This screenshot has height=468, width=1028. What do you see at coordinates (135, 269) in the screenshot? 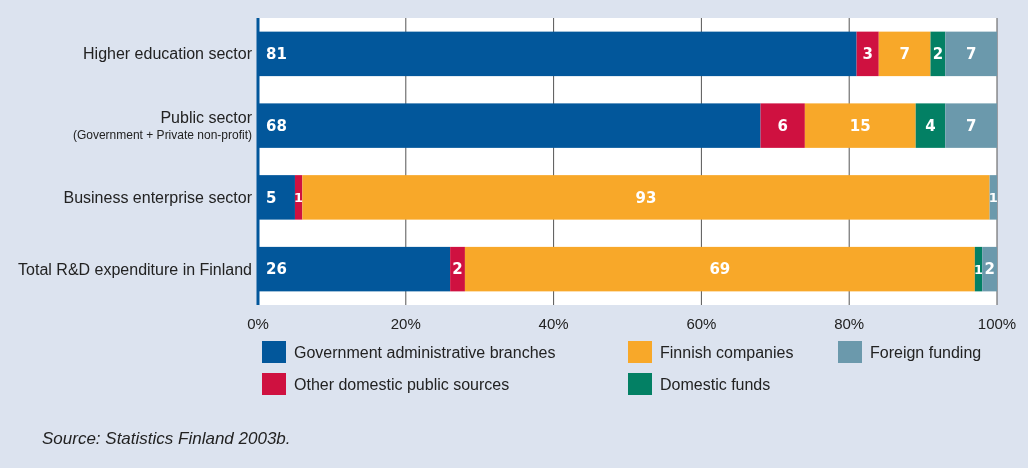
I see `y-tick-label: Total R&D expenditure in Finland` at bounding box center [135, 269].